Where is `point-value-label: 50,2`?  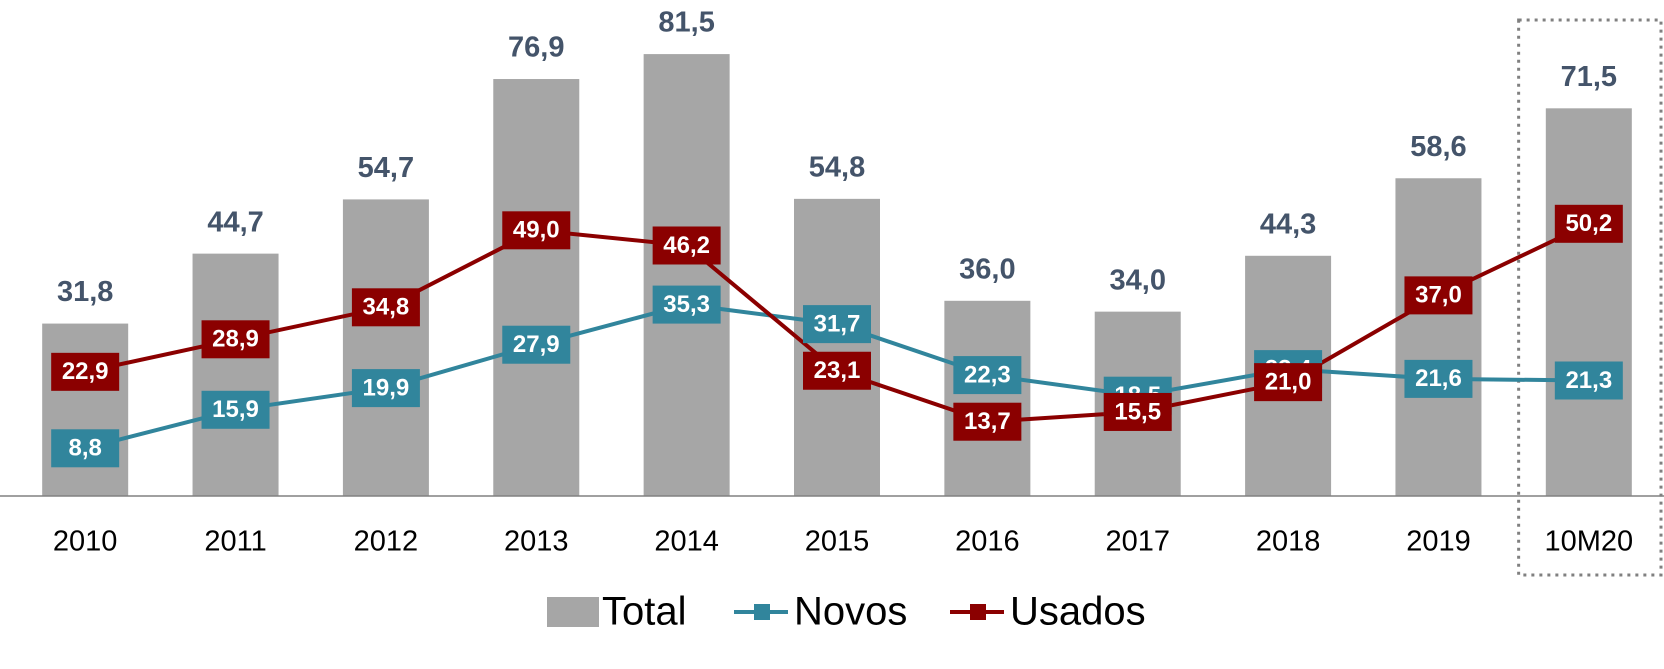
point-value-label: 50,2 is located at coordinates (1588, 223).